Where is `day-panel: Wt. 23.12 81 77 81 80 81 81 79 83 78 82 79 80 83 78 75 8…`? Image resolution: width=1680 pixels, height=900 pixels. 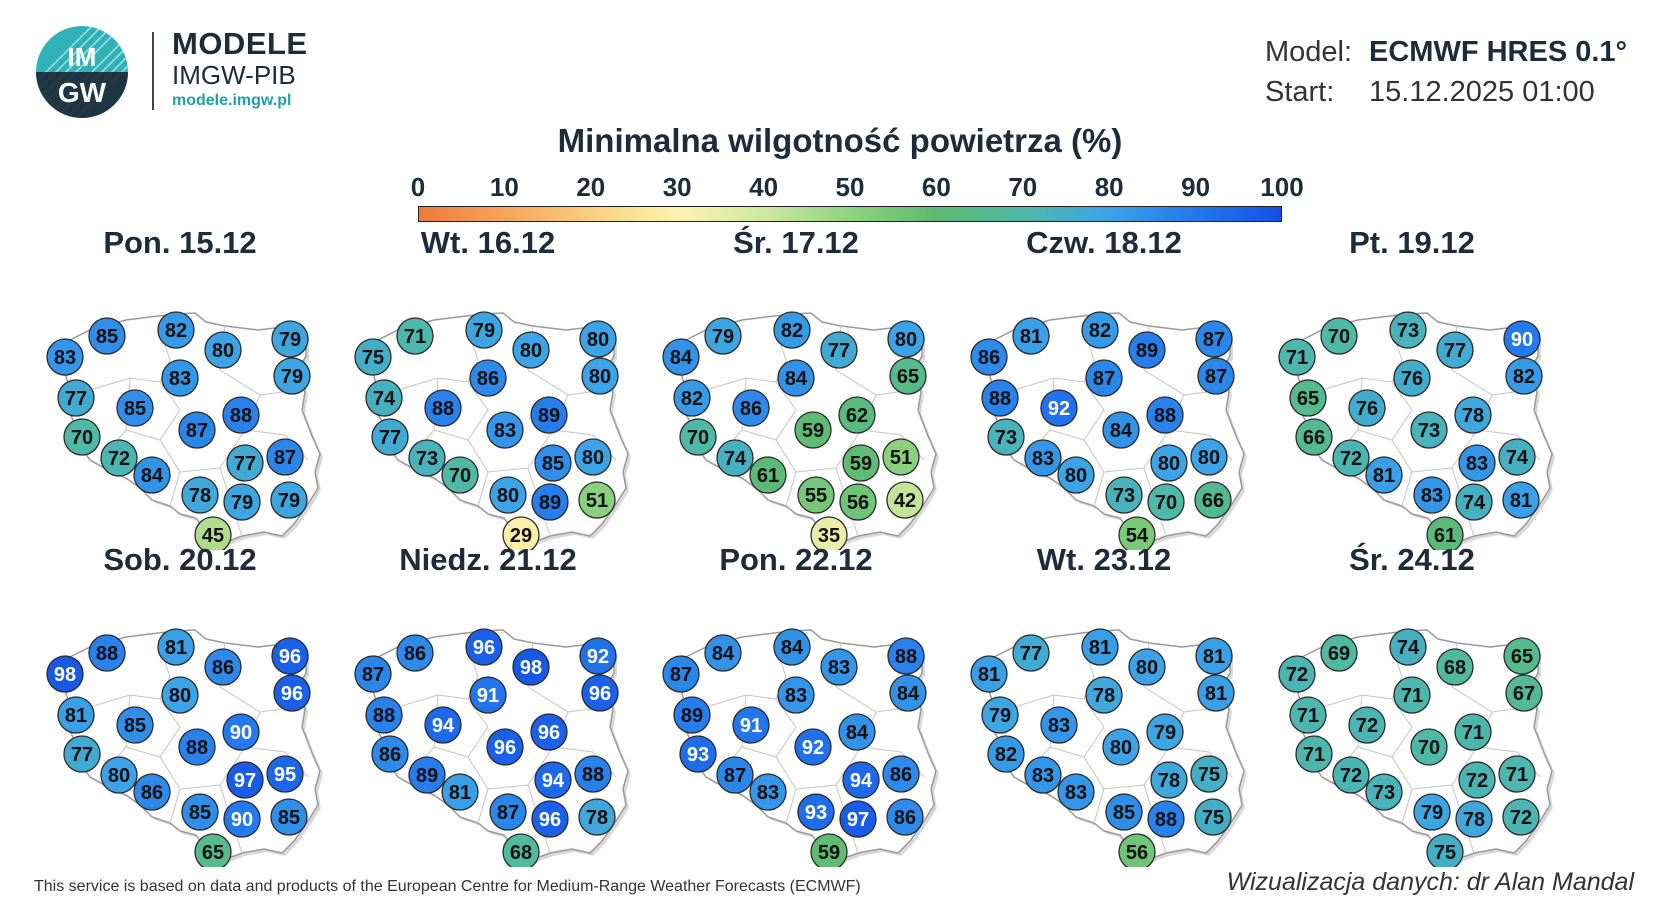 day-panel: Wt. 23.12 81 77 81 80 81 81 79 83 78 82 79 80 83 78 75 8… is located at coordinates (1104, 704).